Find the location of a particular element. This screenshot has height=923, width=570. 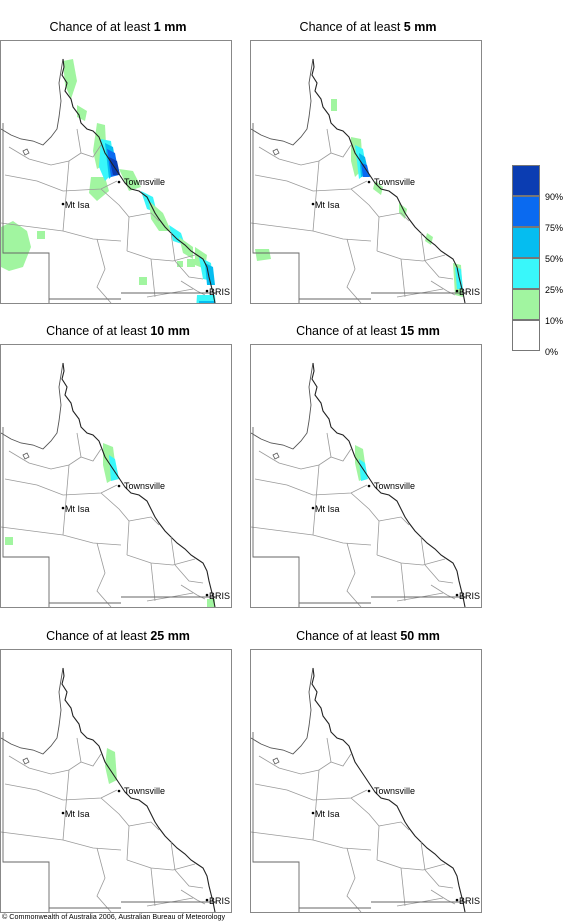

legend-label-25: 25% is located at coordinates (554, 290).